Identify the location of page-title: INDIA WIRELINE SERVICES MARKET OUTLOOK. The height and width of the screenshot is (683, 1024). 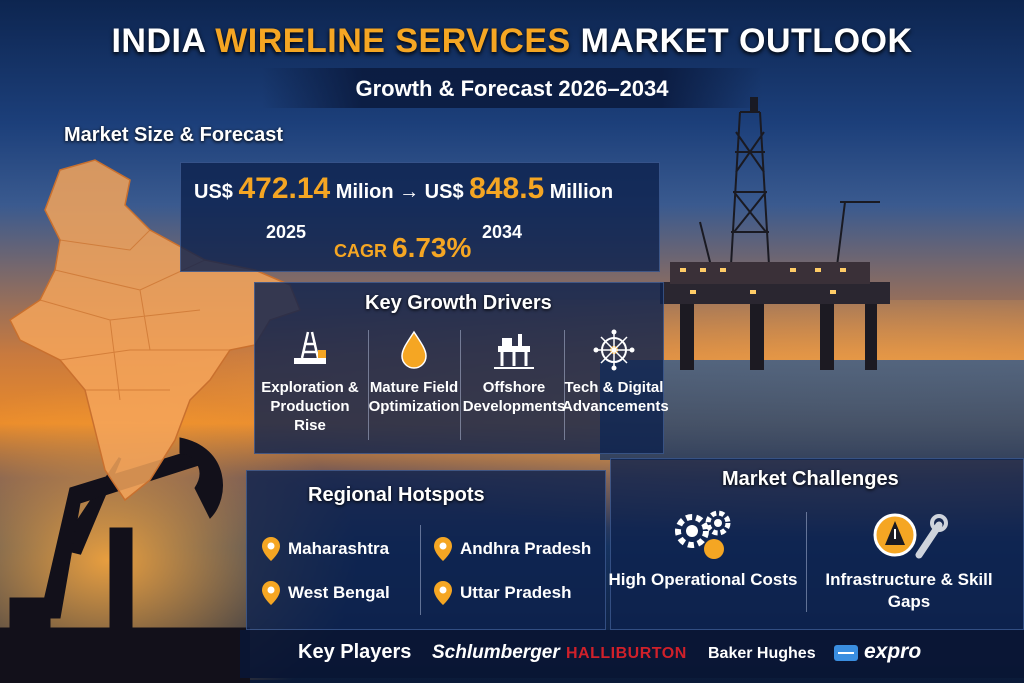
(512, 41).